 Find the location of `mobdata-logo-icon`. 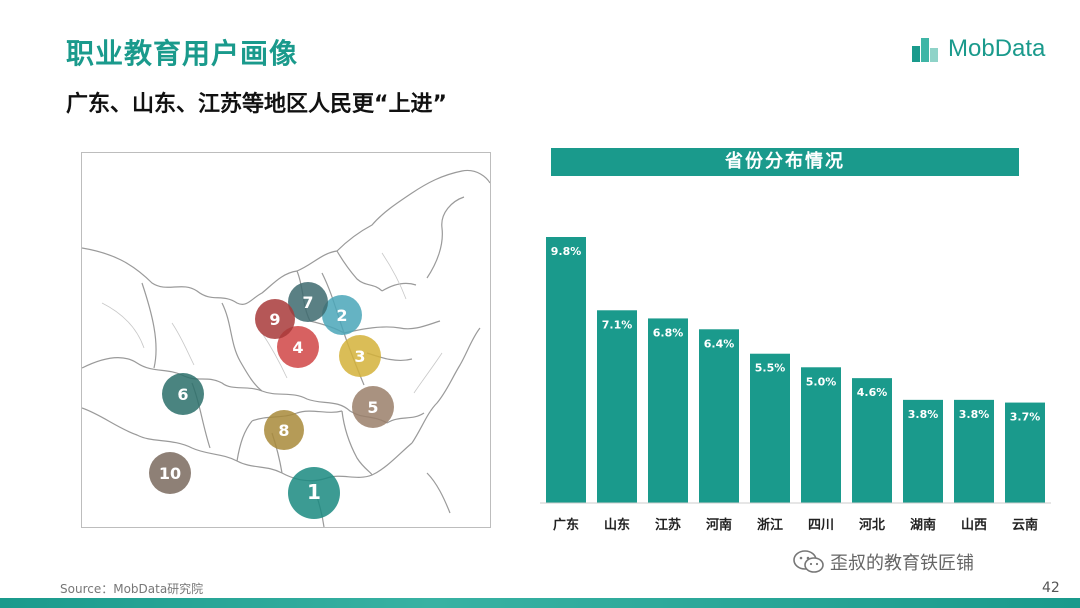

mobdata-logo-icon is located at coordinates (925, 50).